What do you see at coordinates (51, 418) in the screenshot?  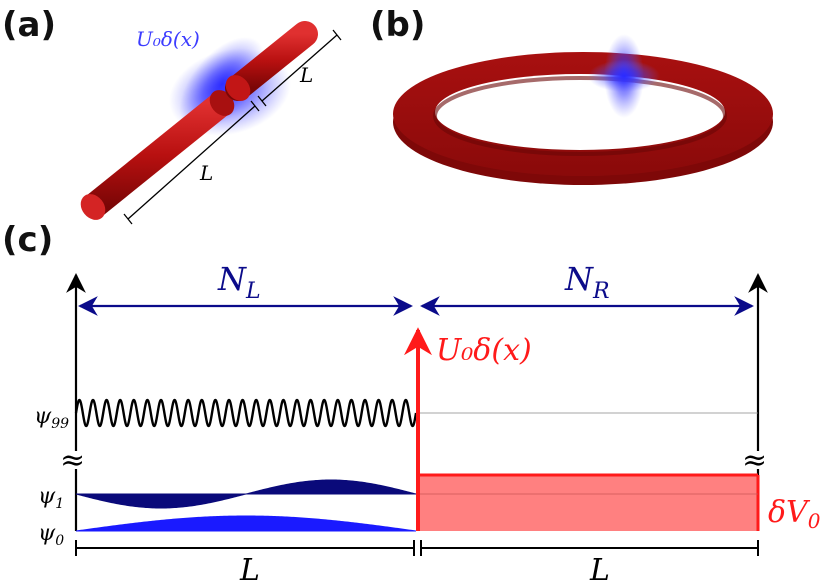 I see `psi99-label: ψ99` at bounding box center [51, 418].